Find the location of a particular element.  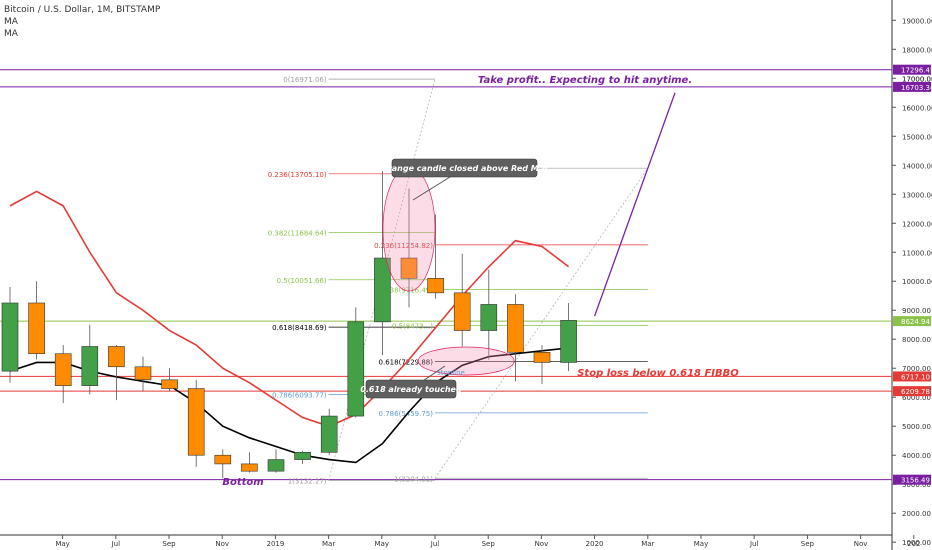

indicator-ma-1: MA is located at coordinates (11, 22).